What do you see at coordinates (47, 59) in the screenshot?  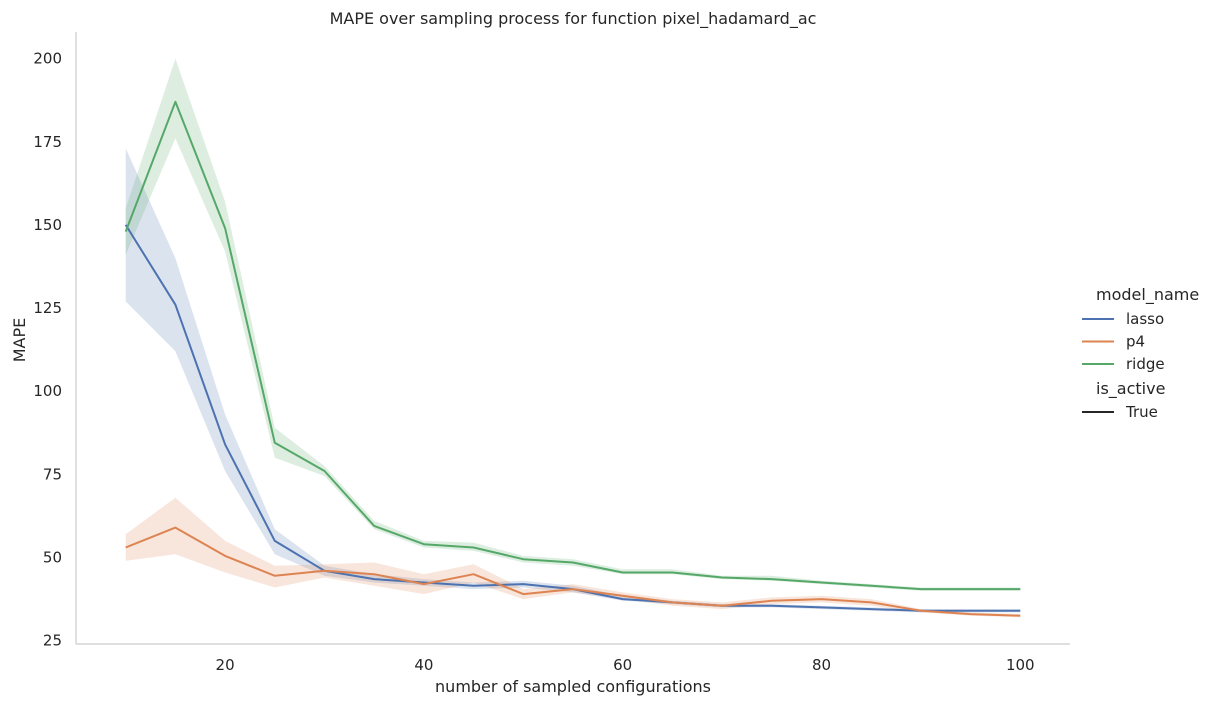 I see `y-tick-label: 200` at bounding box center [47, 59].